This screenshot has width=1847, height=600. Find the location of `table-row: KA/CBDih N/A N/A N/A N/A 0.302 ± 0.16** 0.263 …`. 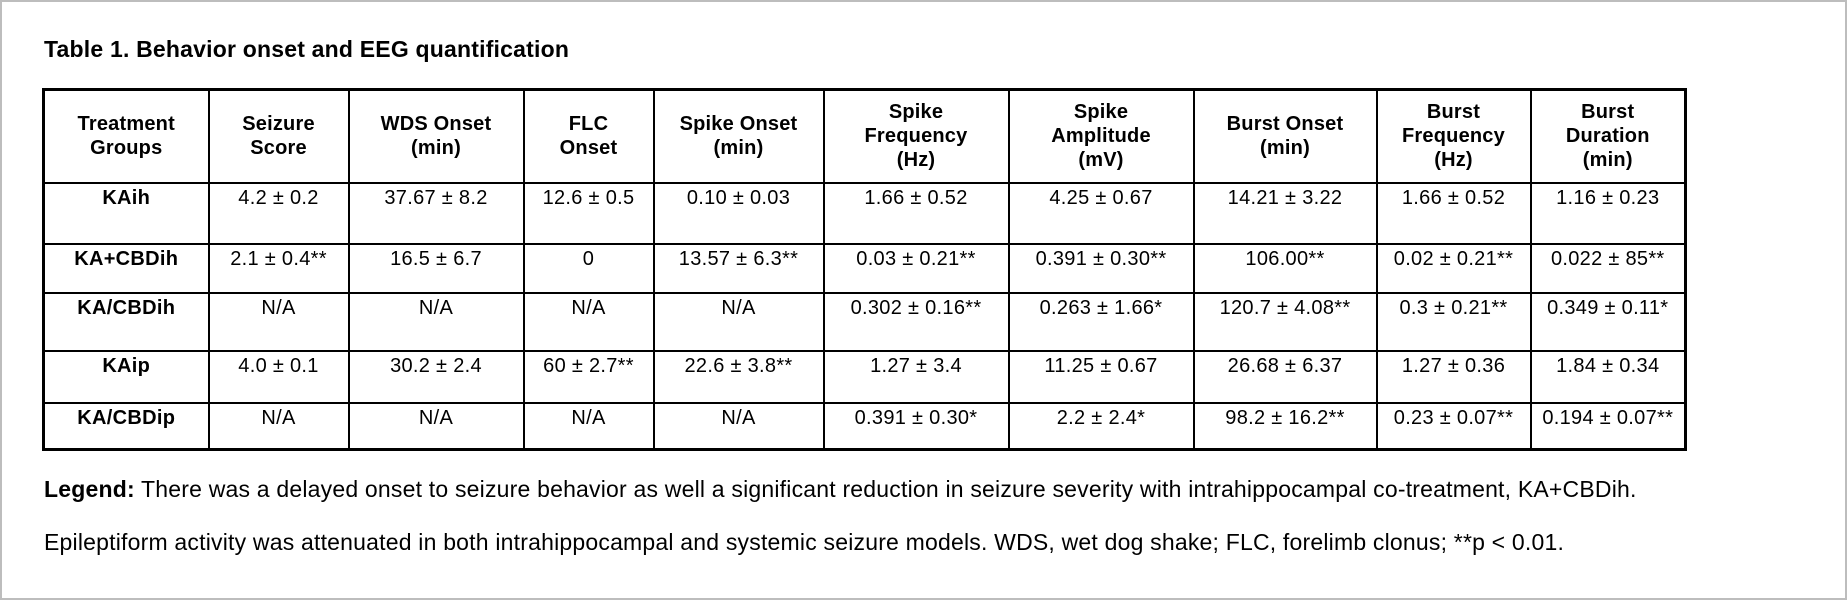

table-row: KA/CBDih N/A N/A N/A N/A 0.302 ± 0.16** 0.263 … is located at coordinates (864, 321).